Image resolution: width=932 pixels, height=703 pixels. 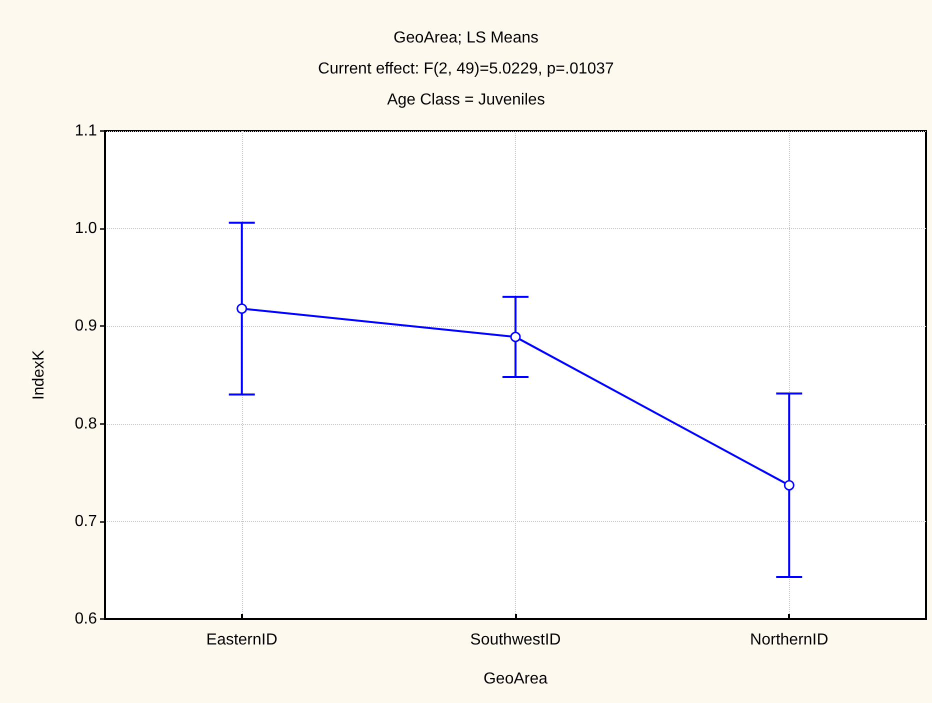 What do you see at coordinates (515, 679) in the screenshot?
I see `x-axis-title: GeoArea` at bounding box center [515, 679].